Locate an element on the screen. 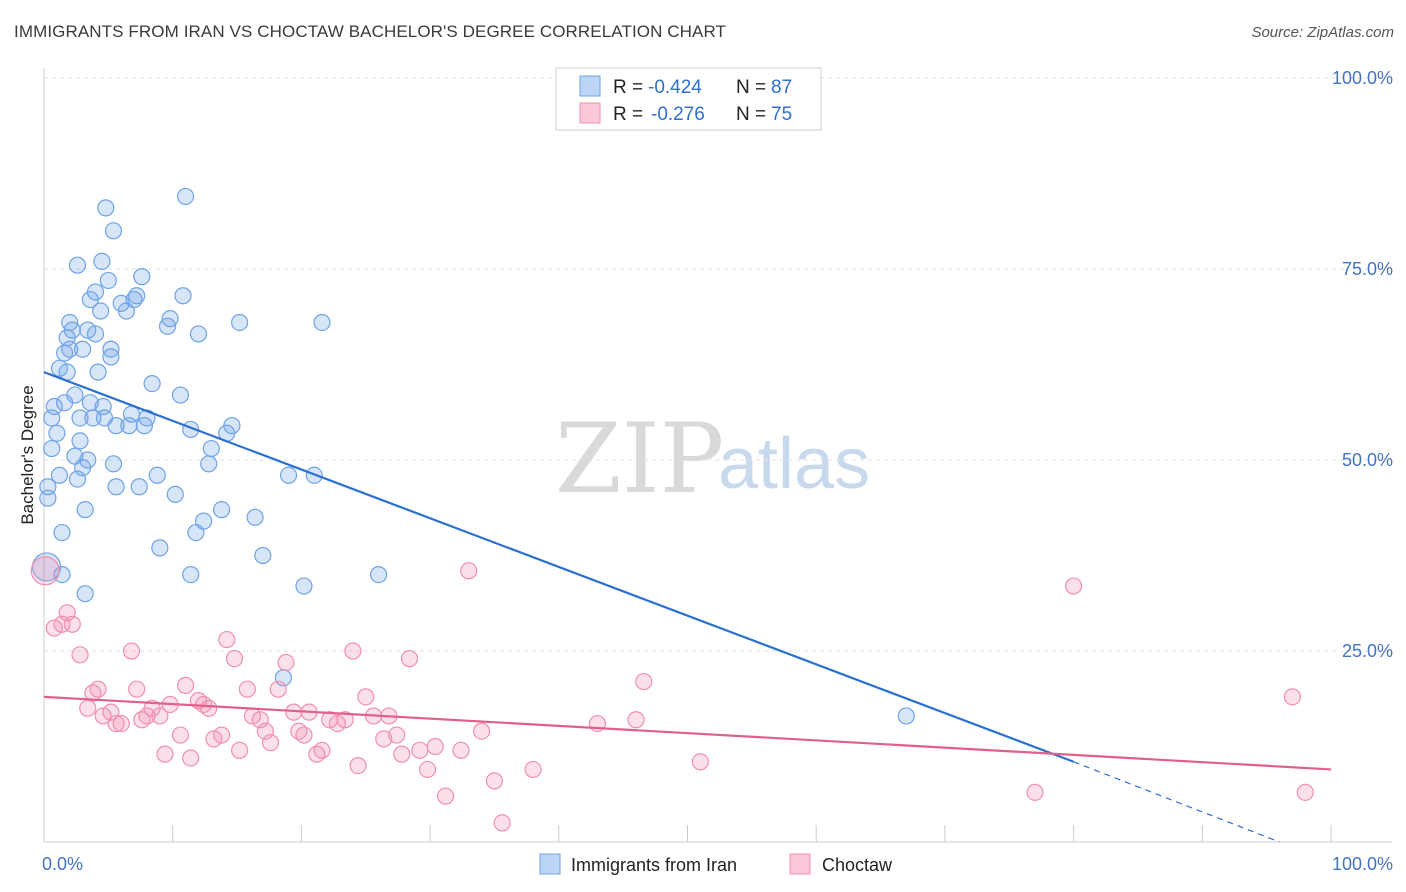 Image resolution: width=1406 pixels, height=892 pixels. legend-r-value-choctaw: -0.276 is located at coordinates (678, 114).